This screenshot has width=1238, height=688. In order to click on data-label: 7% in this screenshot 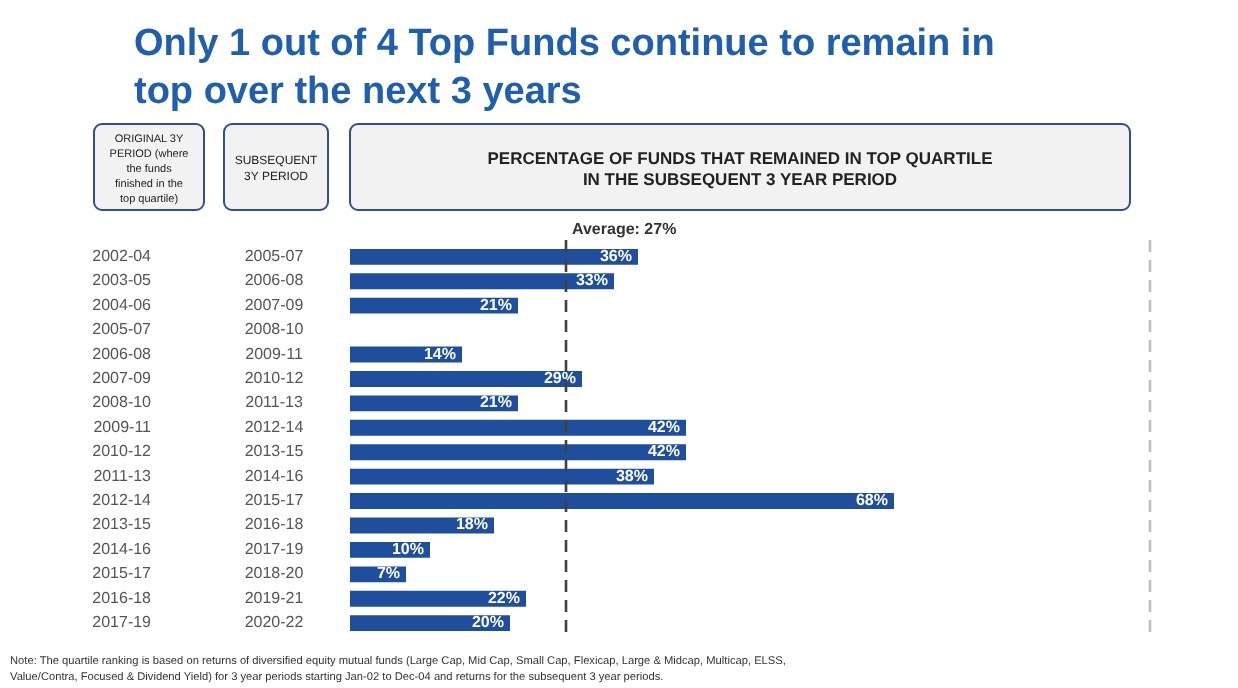, I will do `click(388, 573)`.